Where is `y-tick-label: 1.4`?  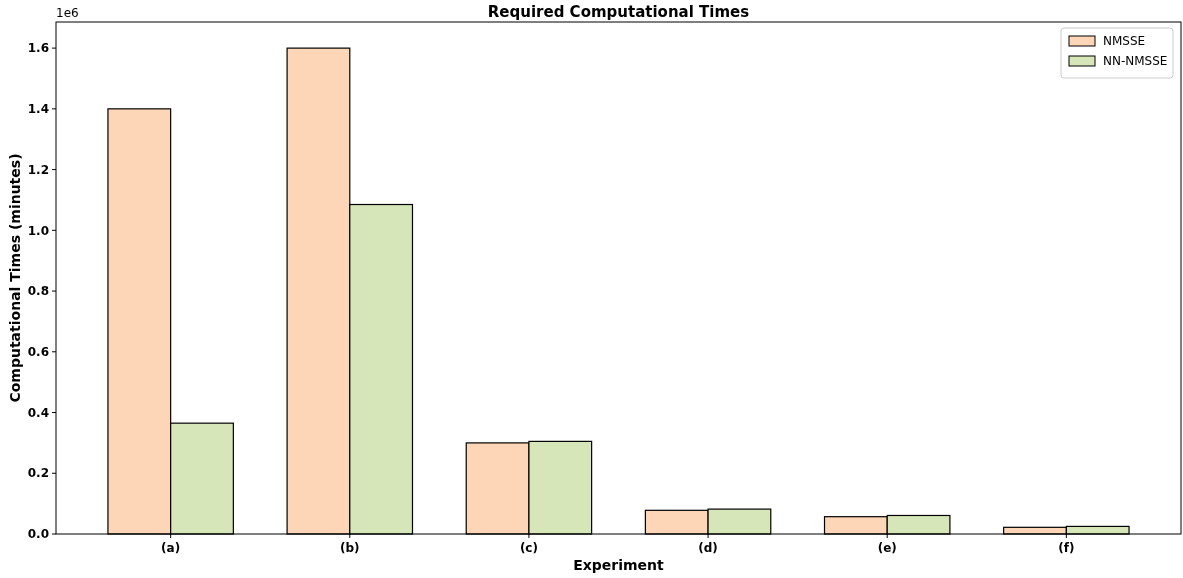 y-tick-label: 1.4 is located at coordinates (38, 109).